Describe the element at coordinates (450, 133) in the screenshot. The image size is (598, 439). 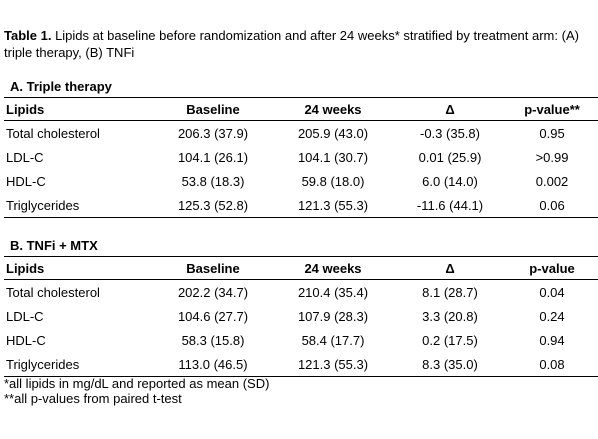
I see `delta-cell: -0.3 (35.8)` at that location.